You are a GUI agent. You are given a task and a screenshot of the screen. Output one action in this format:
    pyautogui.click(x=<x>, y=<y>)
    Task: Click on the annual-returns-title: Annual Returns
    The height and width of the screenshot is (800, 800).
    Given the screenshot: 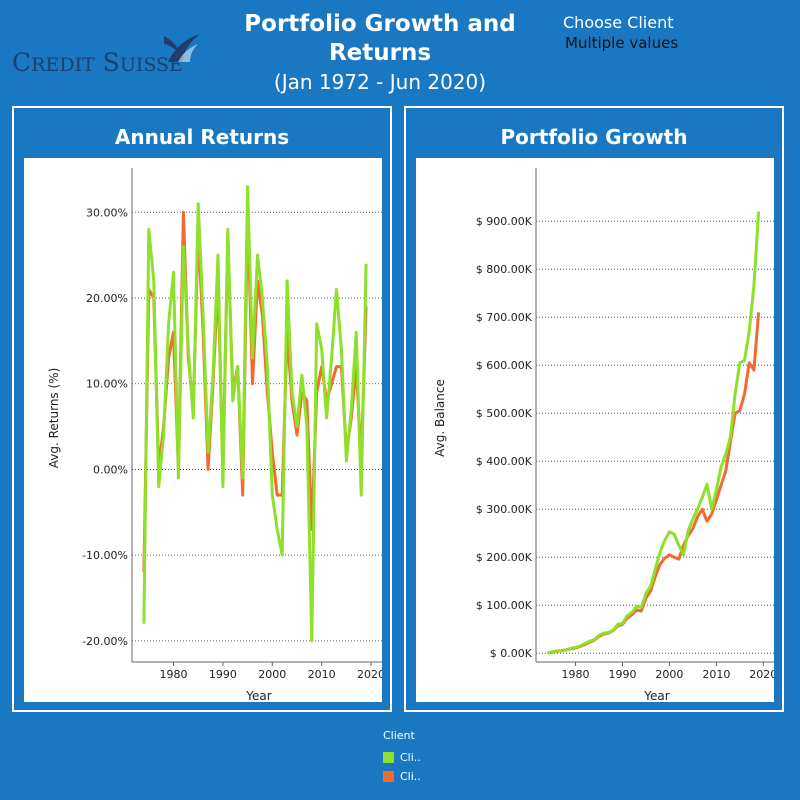 What is the action you would take?
    pyautogui.click(x=202, y=137)
    